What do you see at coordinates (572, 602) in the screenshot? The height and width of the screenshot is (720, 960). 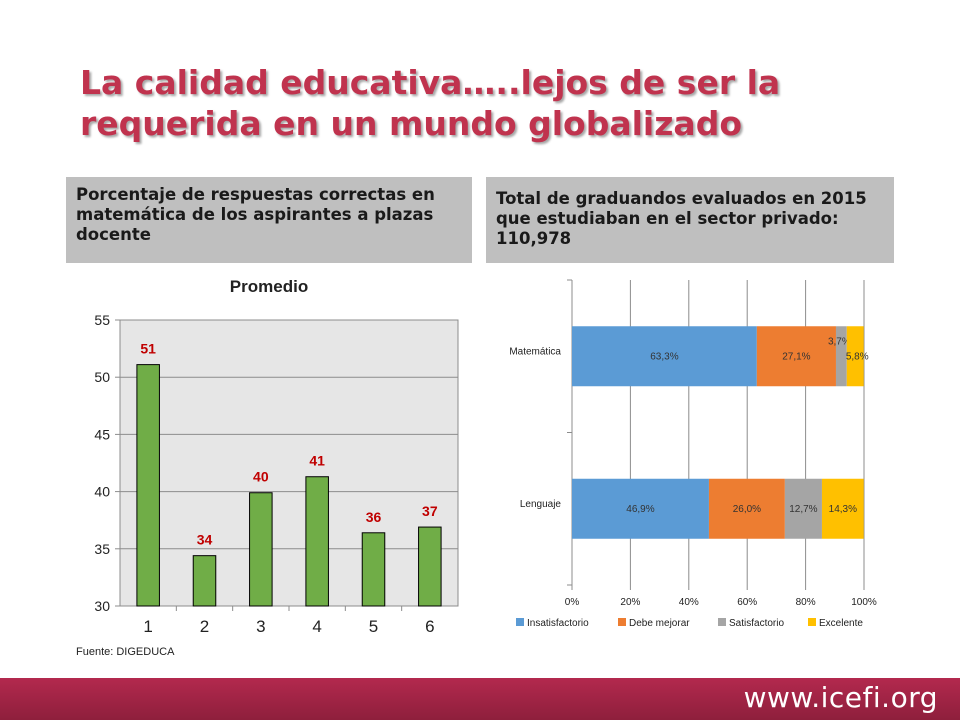 I see `x-tick-label: 0%` at bounding box center [572, 602].